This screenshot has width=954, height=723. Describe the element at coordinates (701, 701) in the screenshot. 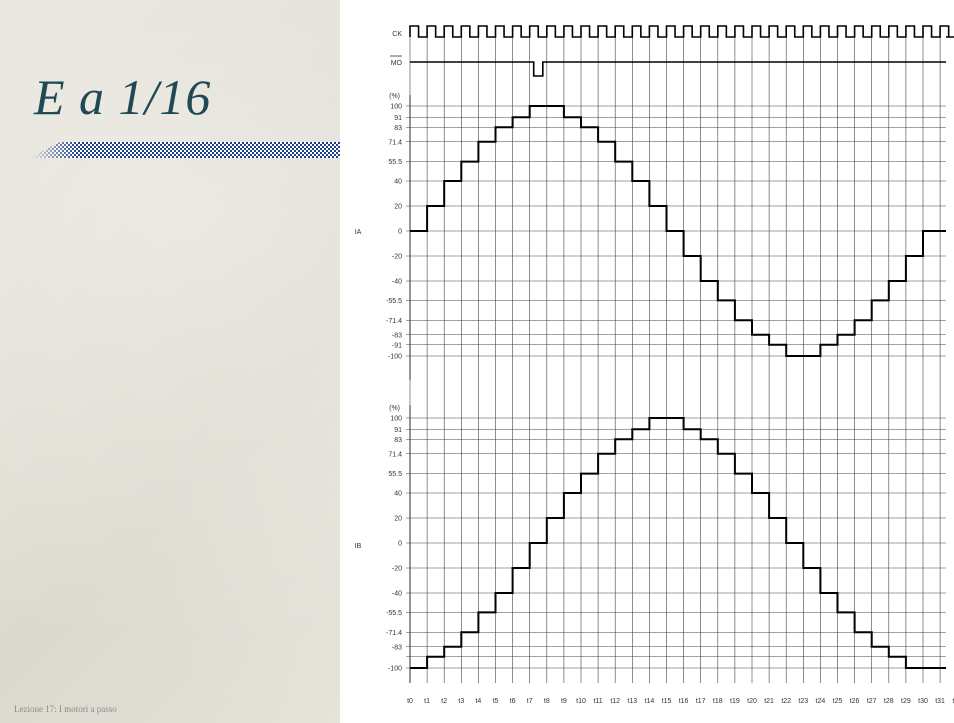

I see `time-label: t17` at that location.